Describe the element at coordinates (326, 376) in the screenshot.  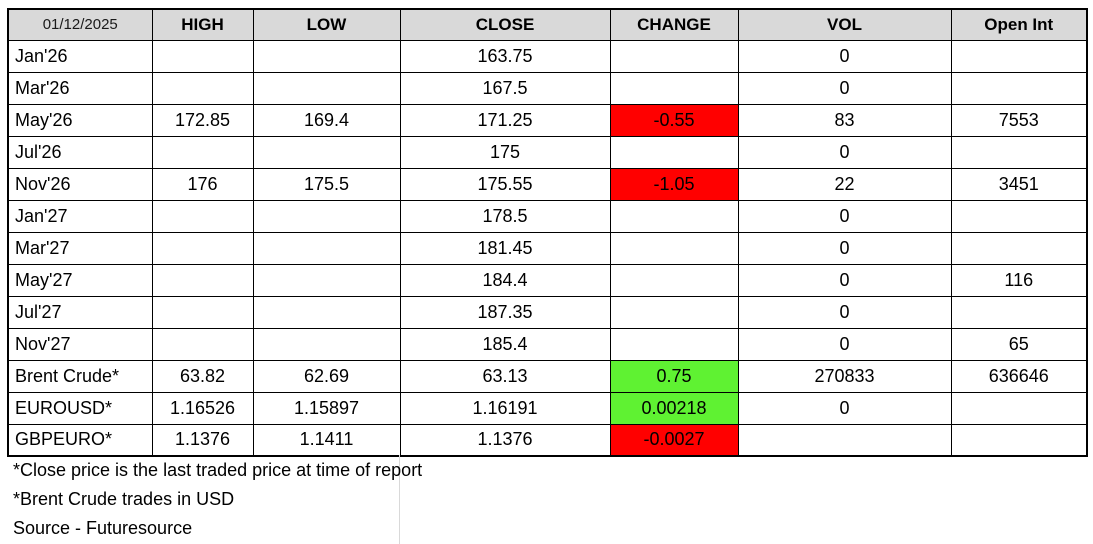
I see `cell-low: 62.69` at that location.